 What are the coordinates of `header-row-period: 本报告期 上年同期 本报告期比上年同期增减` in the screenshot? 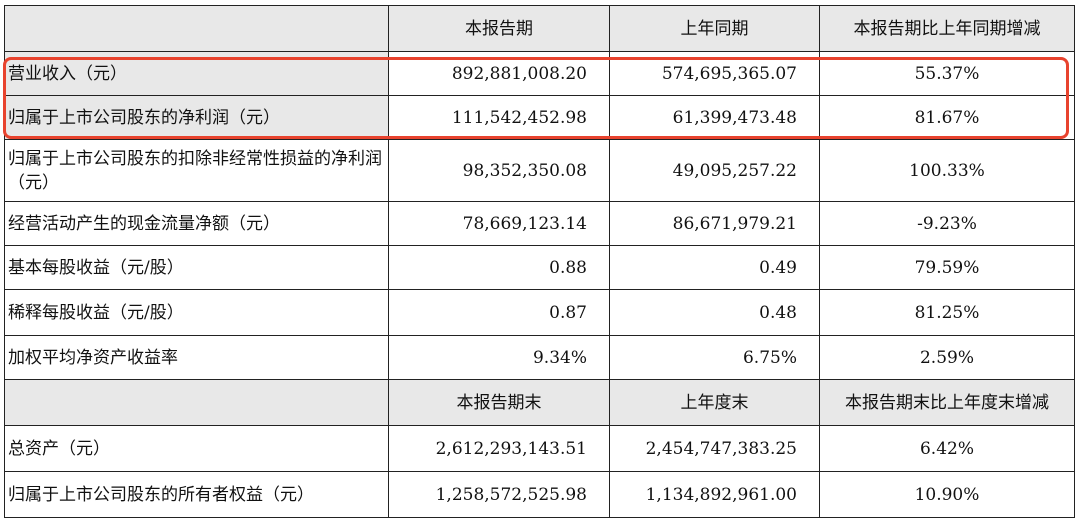 It's located at (539, 28).